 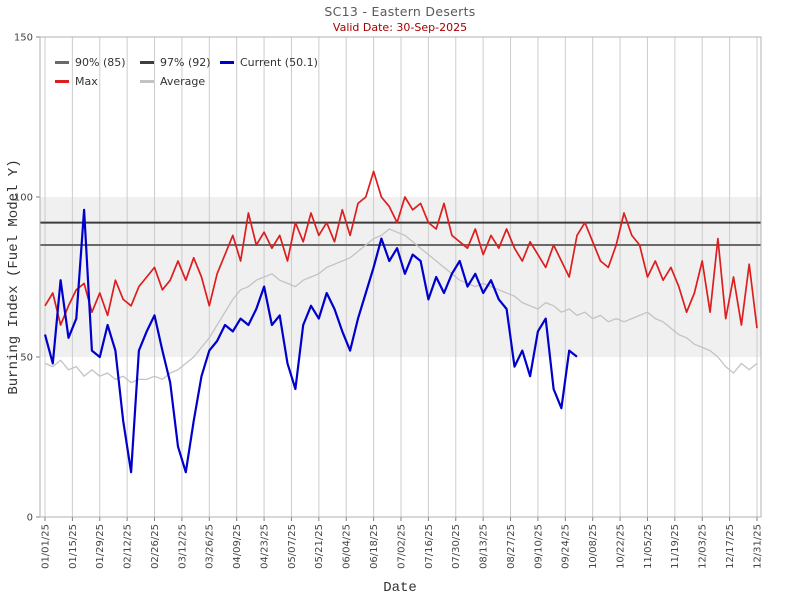 I want to click on legend-item-max: Max, so click(x=76, y=81).